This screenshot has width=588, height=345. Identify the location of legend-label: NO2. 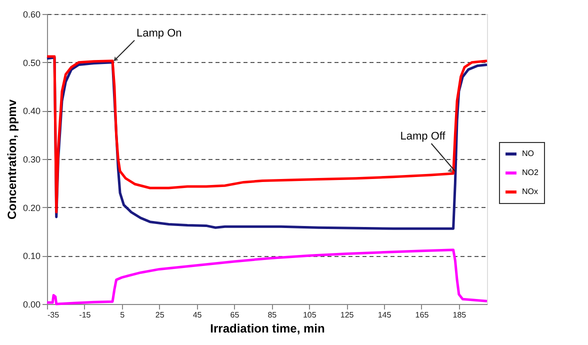
(530, 172).